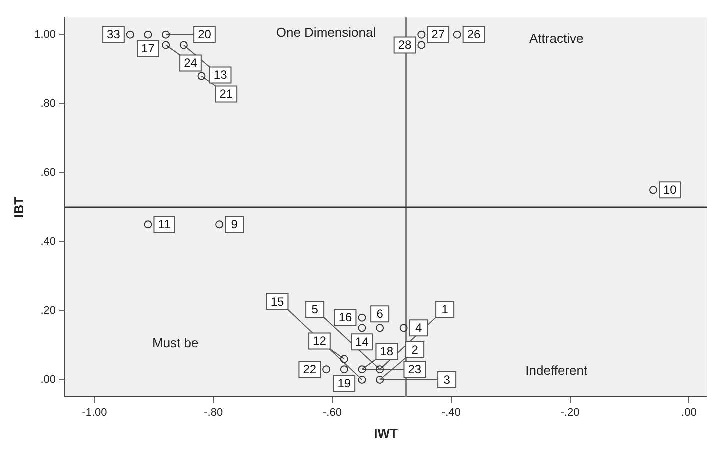 The image size is (723, 454). I want to click on annotation: 24, so click(191, 63).